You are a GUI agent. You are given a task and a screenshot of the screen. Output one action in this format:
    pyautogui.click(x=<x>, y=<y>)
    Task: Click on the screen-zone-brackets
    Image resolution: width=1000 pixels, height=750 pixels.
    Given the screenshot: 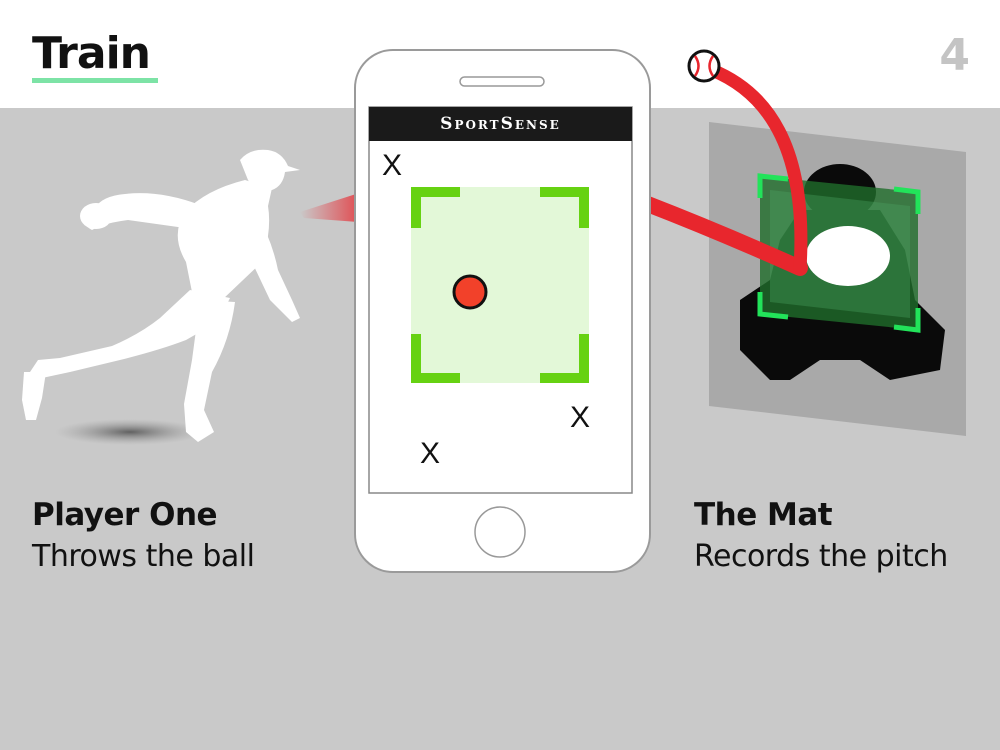 What is the action you would take?
    pyautogui.click(x=500, y=285)
    